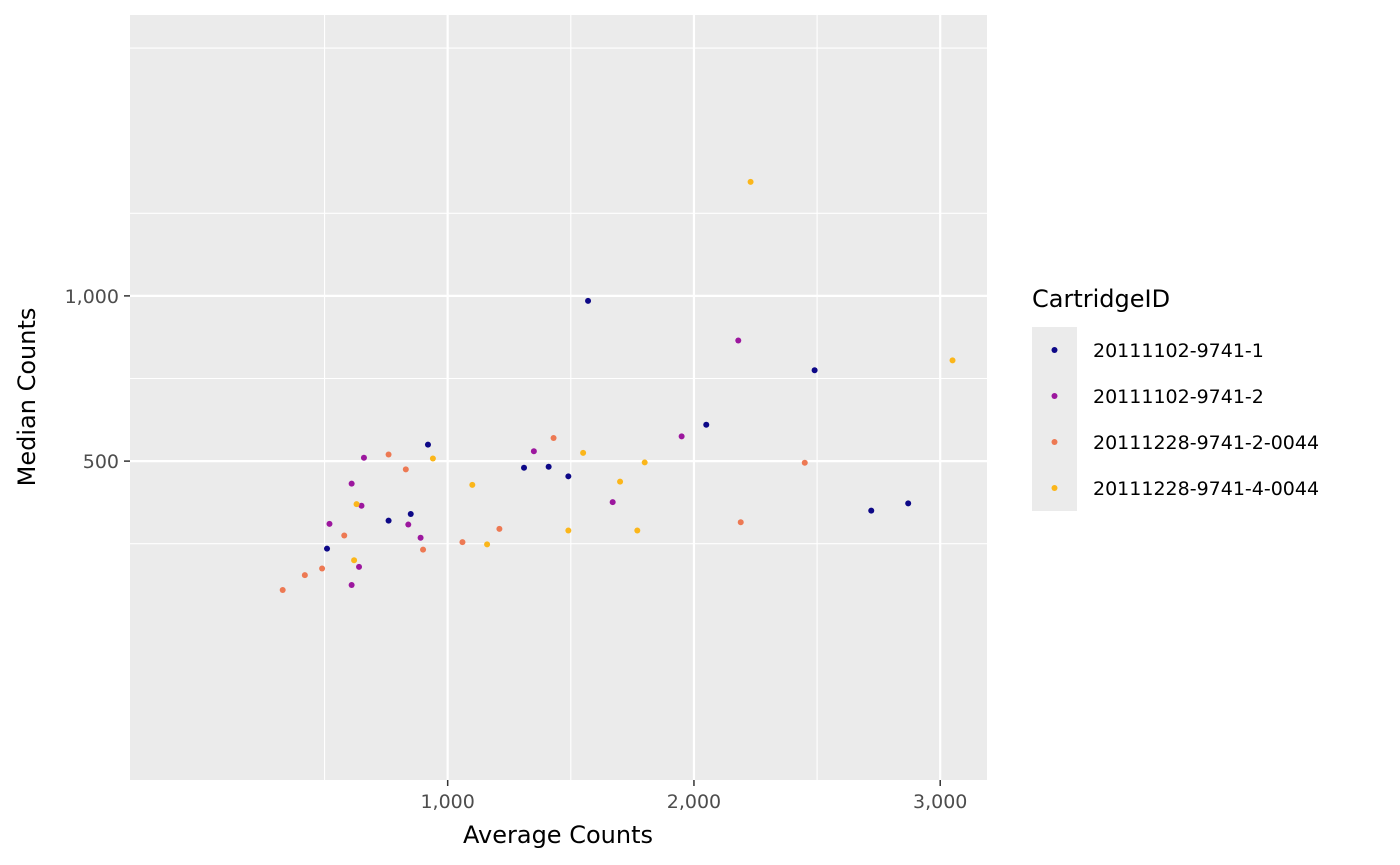 The image size is (1400, 865). Describe the element at coordinates (1178, 351) in the screenshot. I see `legend-label: 20111102-9741-1` at that location.